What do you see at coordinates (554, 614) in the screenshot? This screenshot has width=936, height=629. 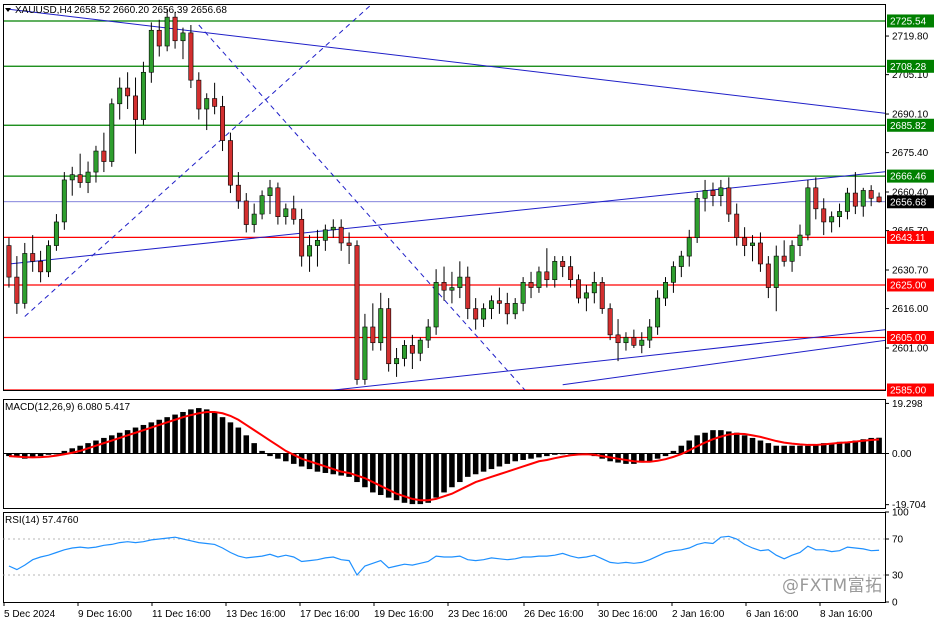 I see `x-tick-label: 26 Dec 16:00` at bounding box center [554, 614].